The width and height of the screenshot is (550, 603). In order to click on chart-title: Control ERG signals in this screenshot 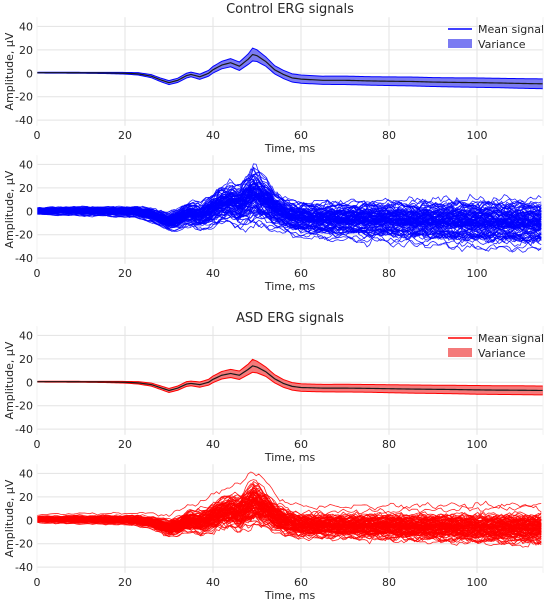, I will do `click(290, 9)`.